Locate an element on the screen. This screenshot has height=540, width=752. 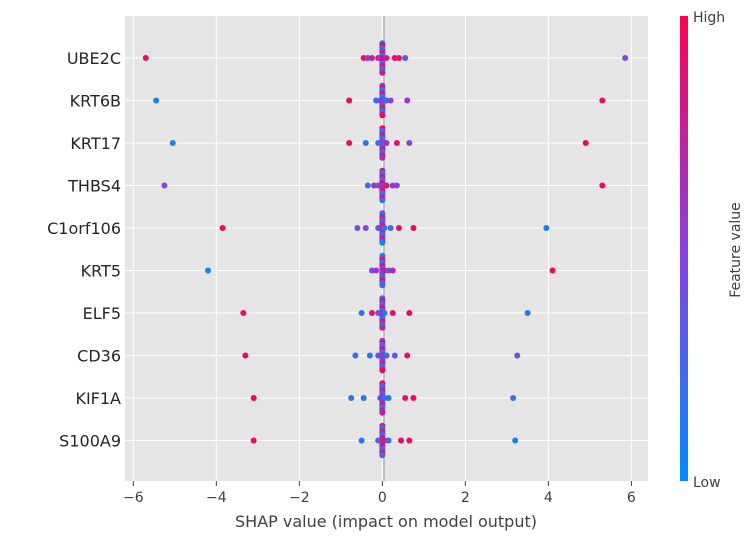
x-tick-label-1: −4 is located at coordinates (216, 498).